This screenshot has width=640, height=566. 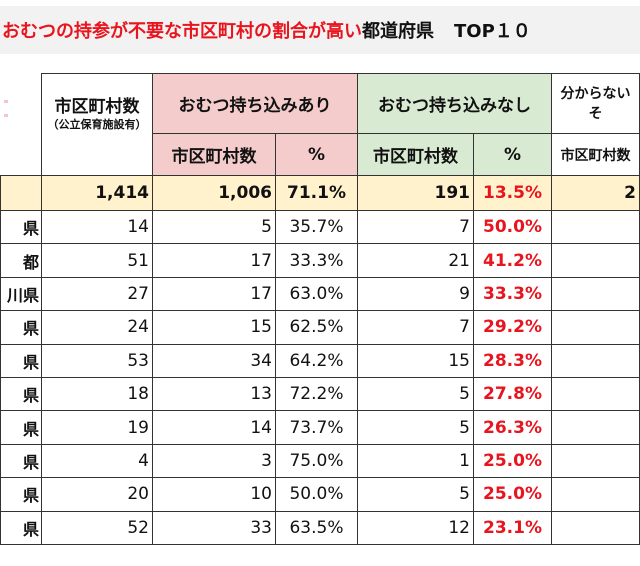 What do you see at coordinates (255, 103) in the screenshot?
I see `header-with-diaper: おむつ持ち込みあり` at bounding box center [255, 103].